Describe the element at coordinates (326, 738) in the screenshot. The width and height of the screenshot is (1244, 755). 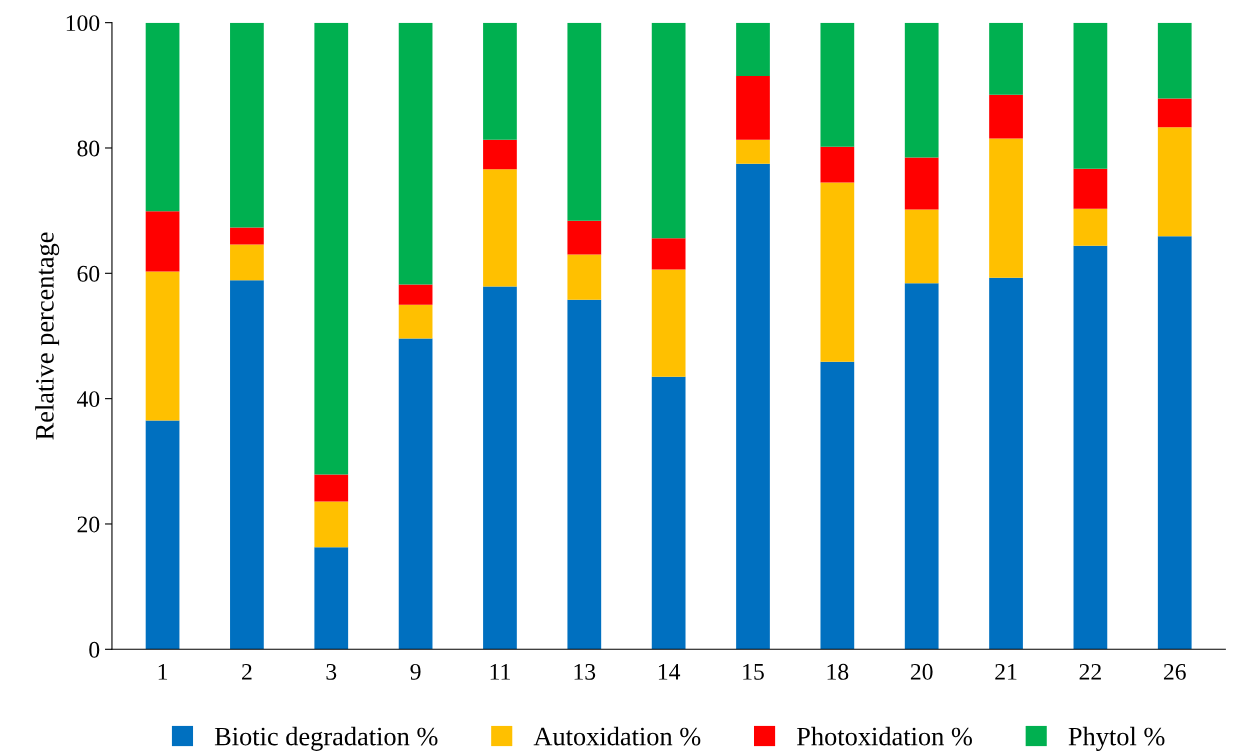
I see `legend-label: Biotic degradation %` at that location.